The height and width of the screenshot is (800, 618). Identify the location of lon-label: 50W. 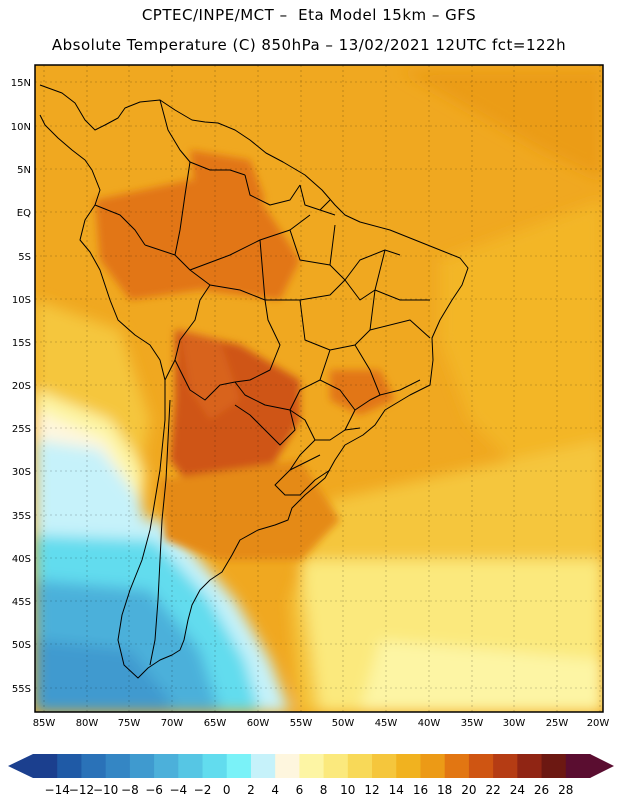
(343, 723).